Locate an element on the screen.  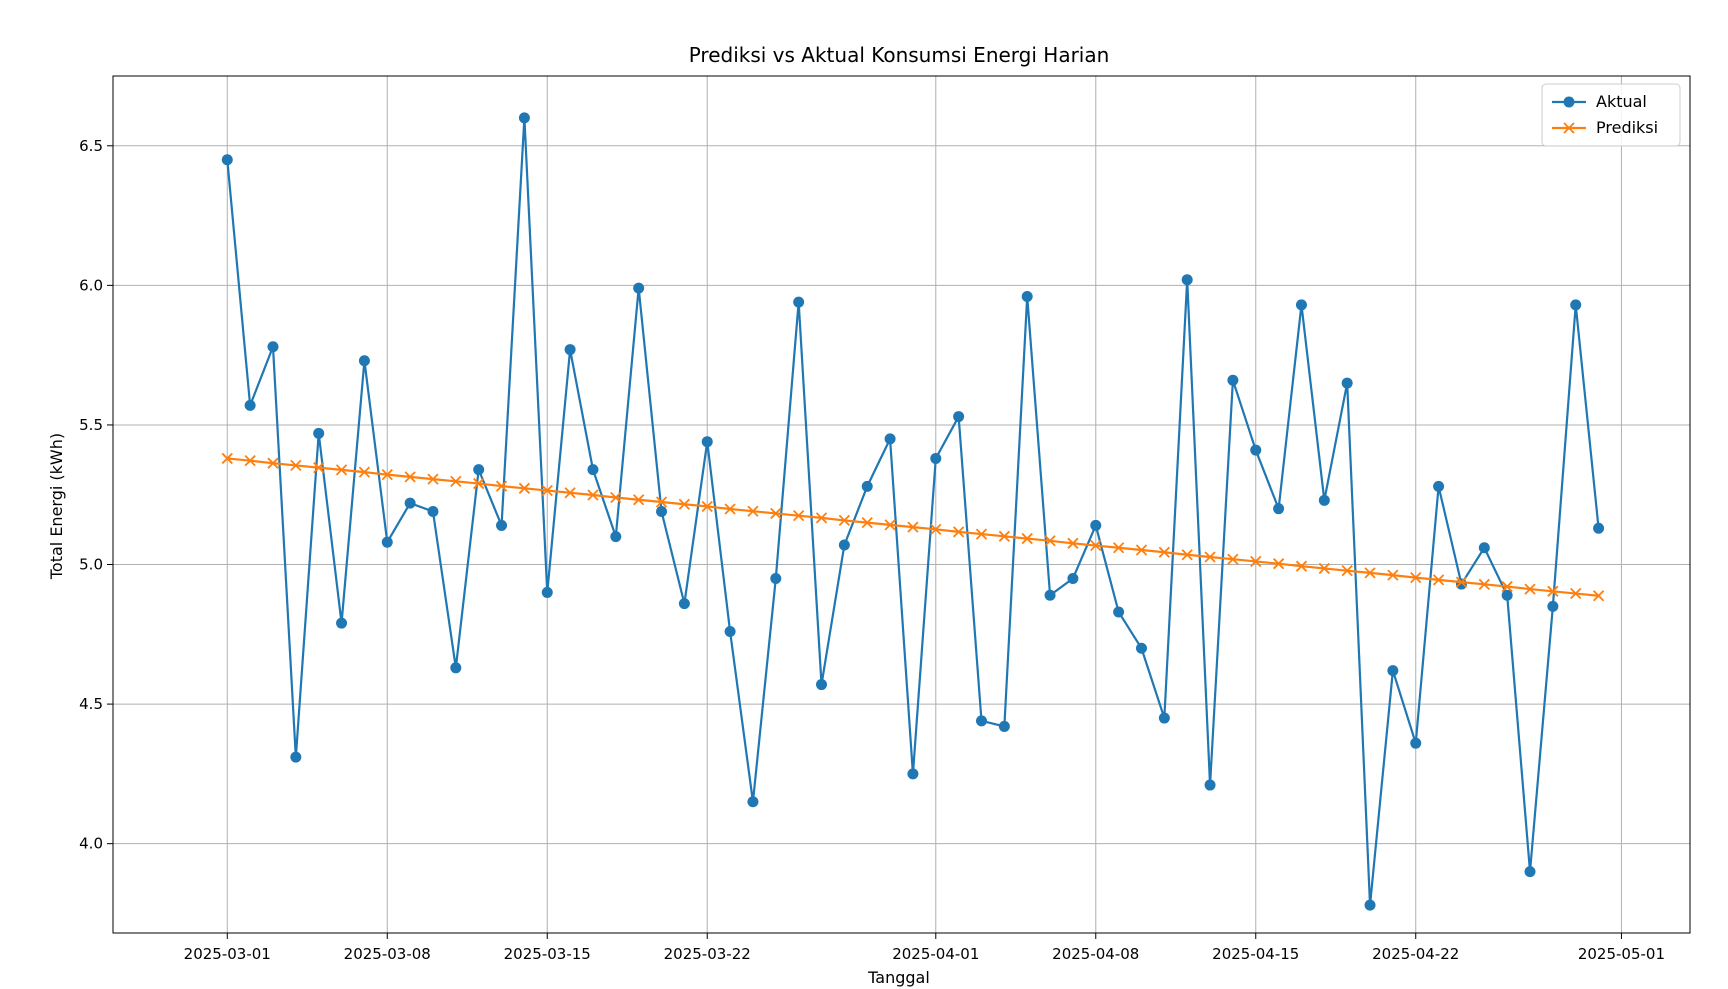
y-tick-label: 4.0 is located at coordinates (91, 844).